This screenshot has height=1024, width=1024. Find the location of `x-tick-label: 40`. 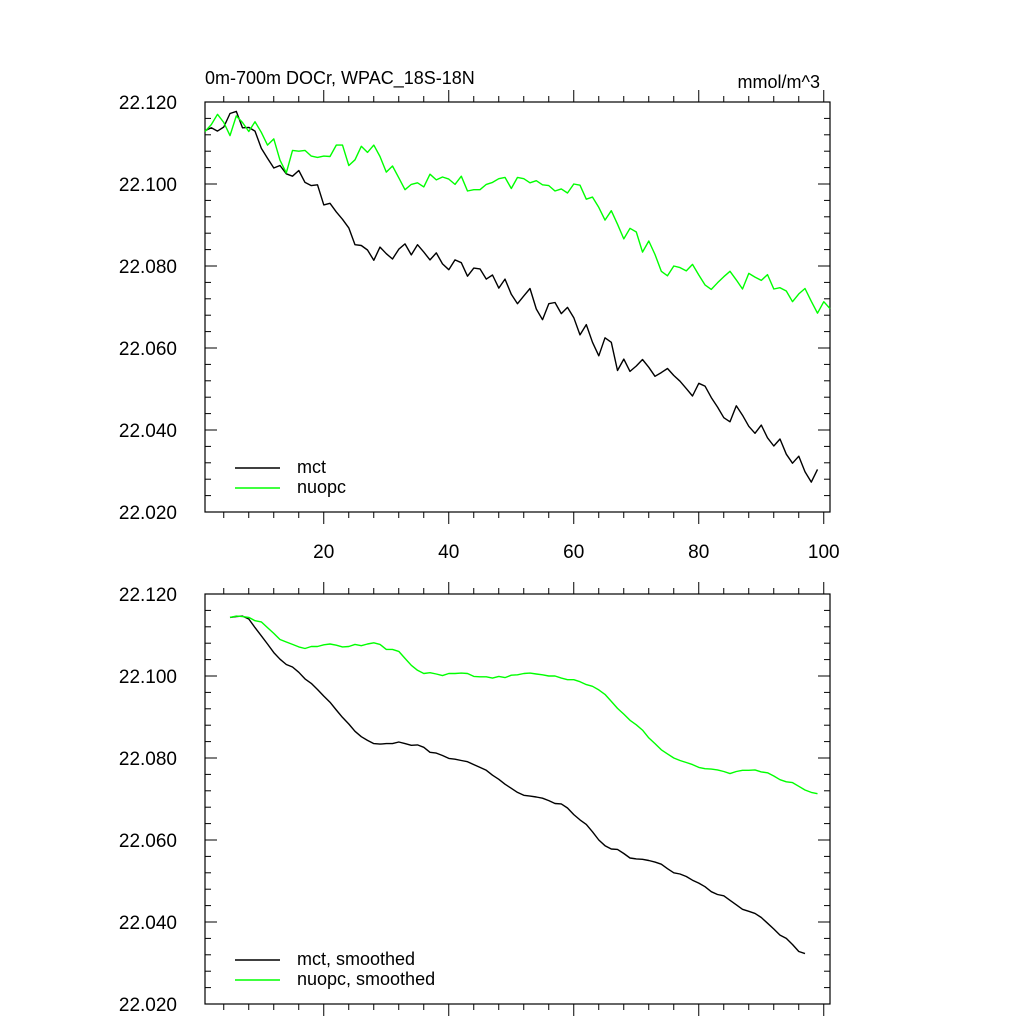

x-tick-label: 40 is located at coordinates (448, 552).